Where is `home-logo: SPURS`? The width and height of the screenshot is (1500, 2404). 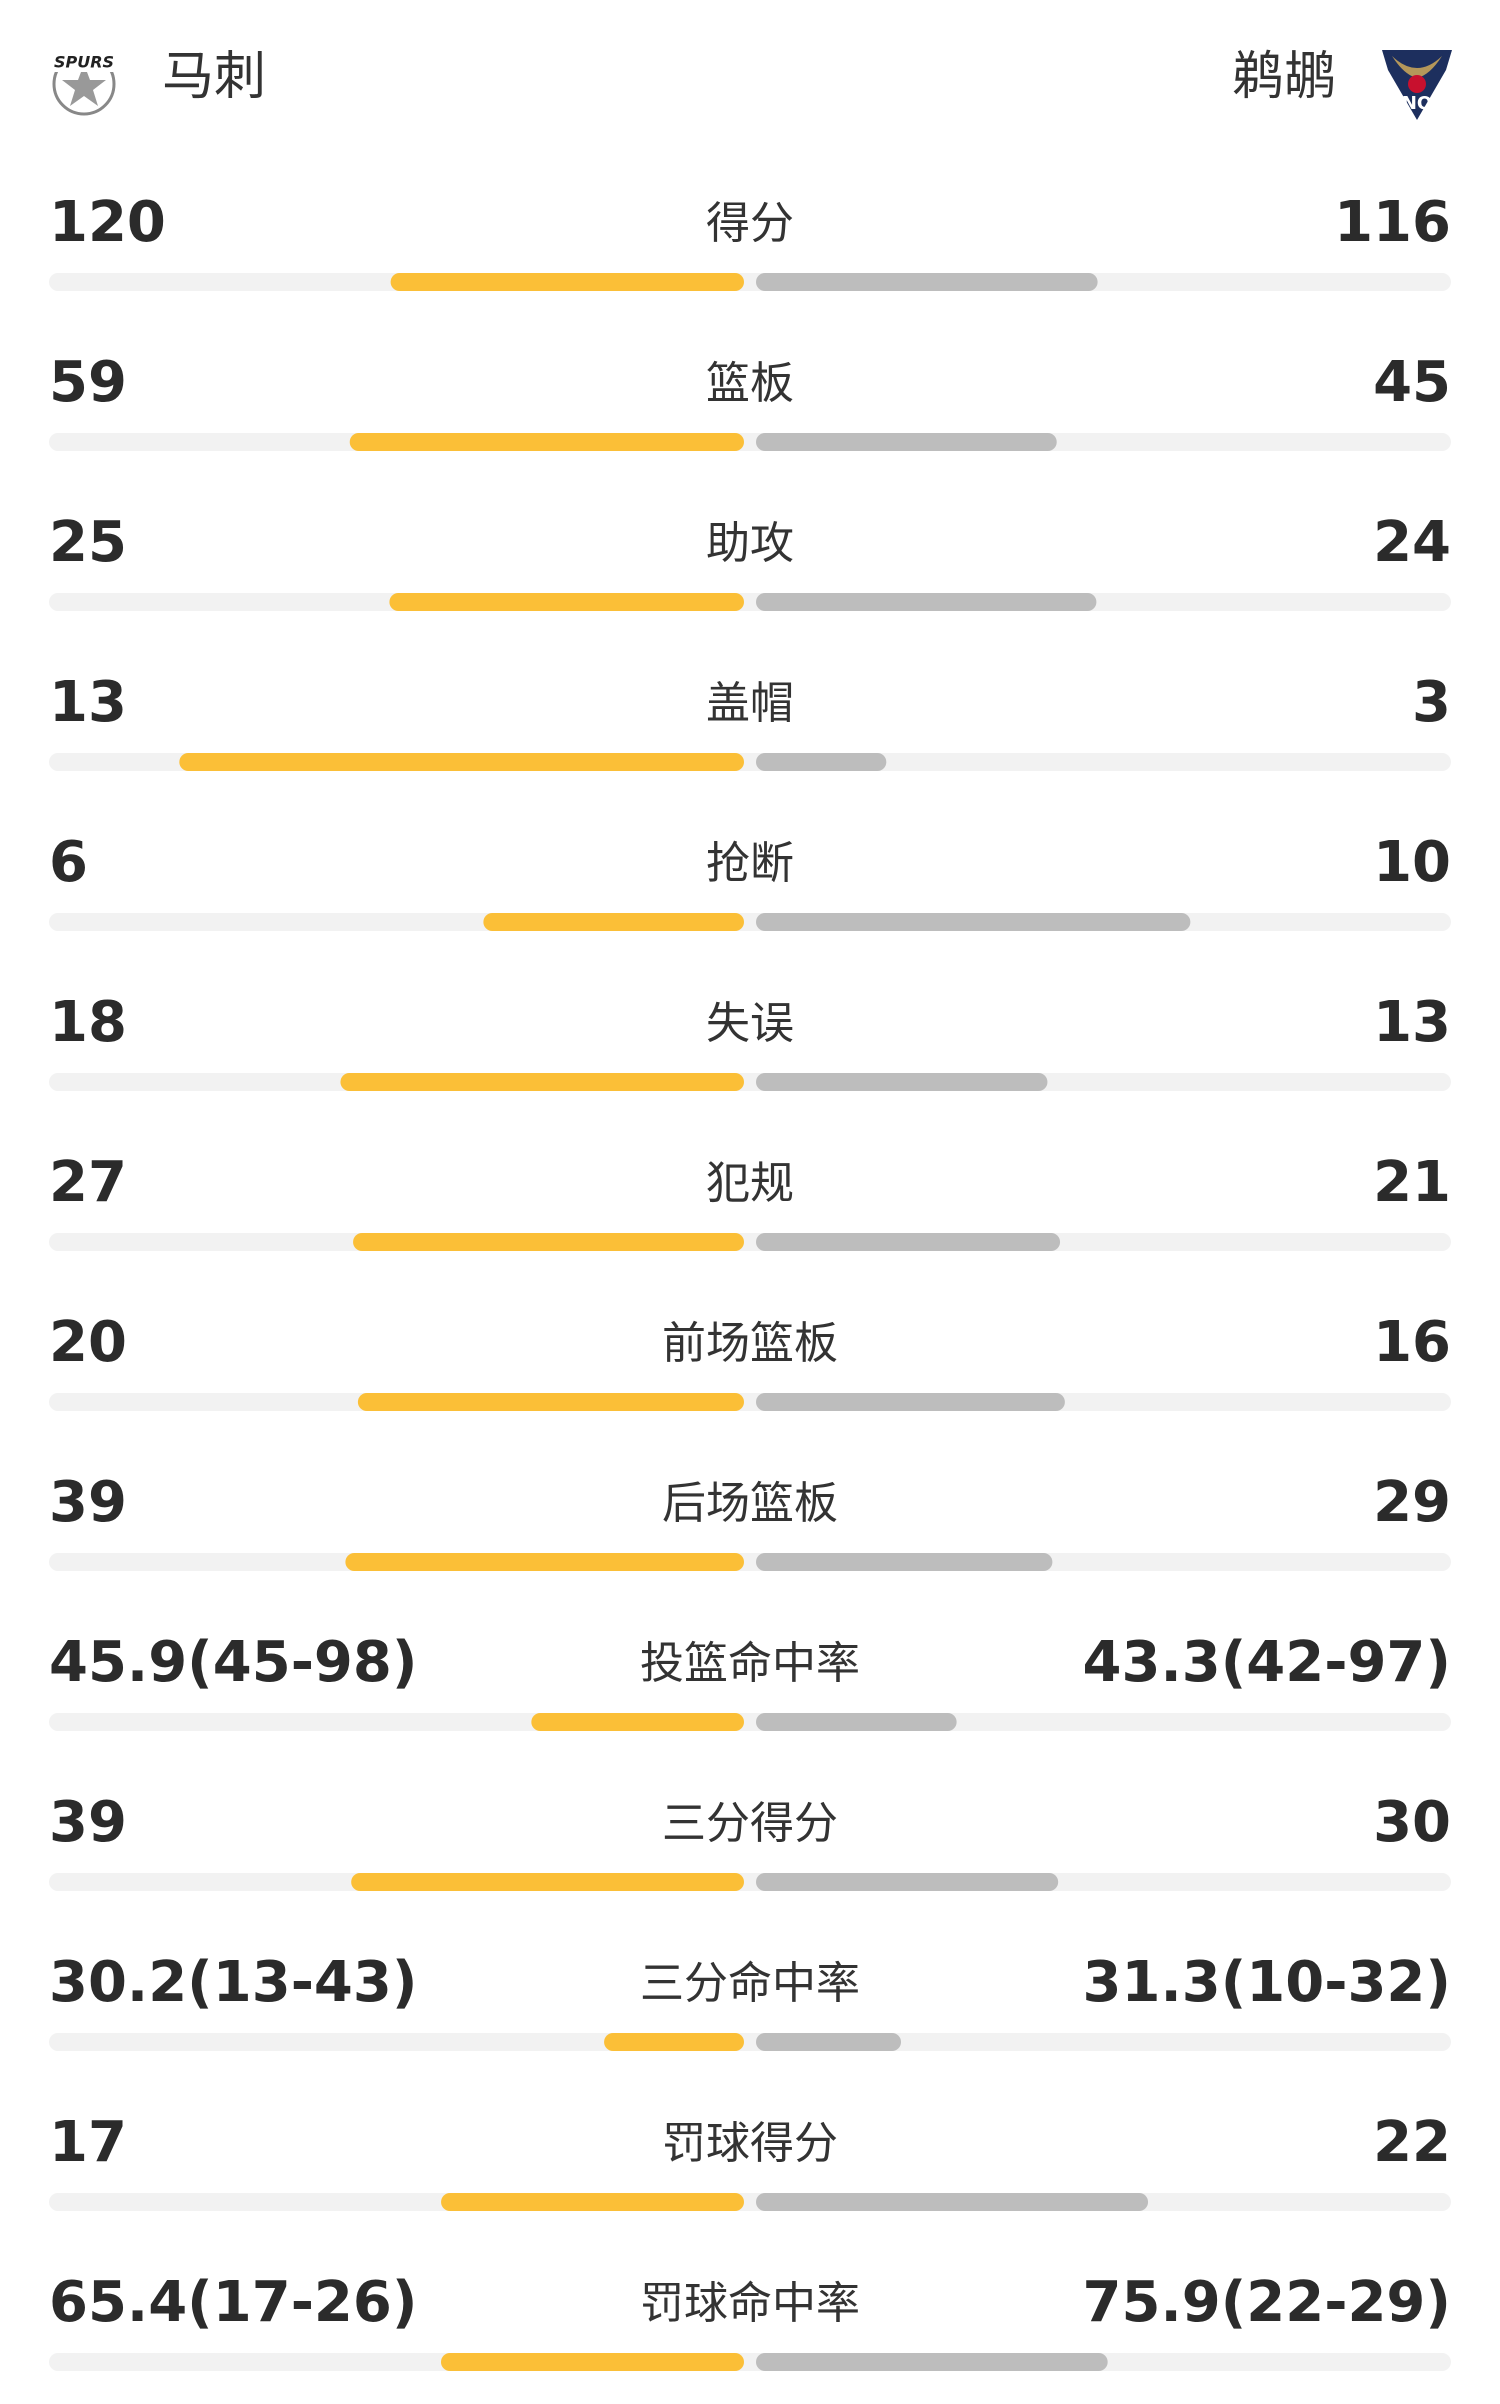
home-logo: SPURS is located at coordinates (84, 84).